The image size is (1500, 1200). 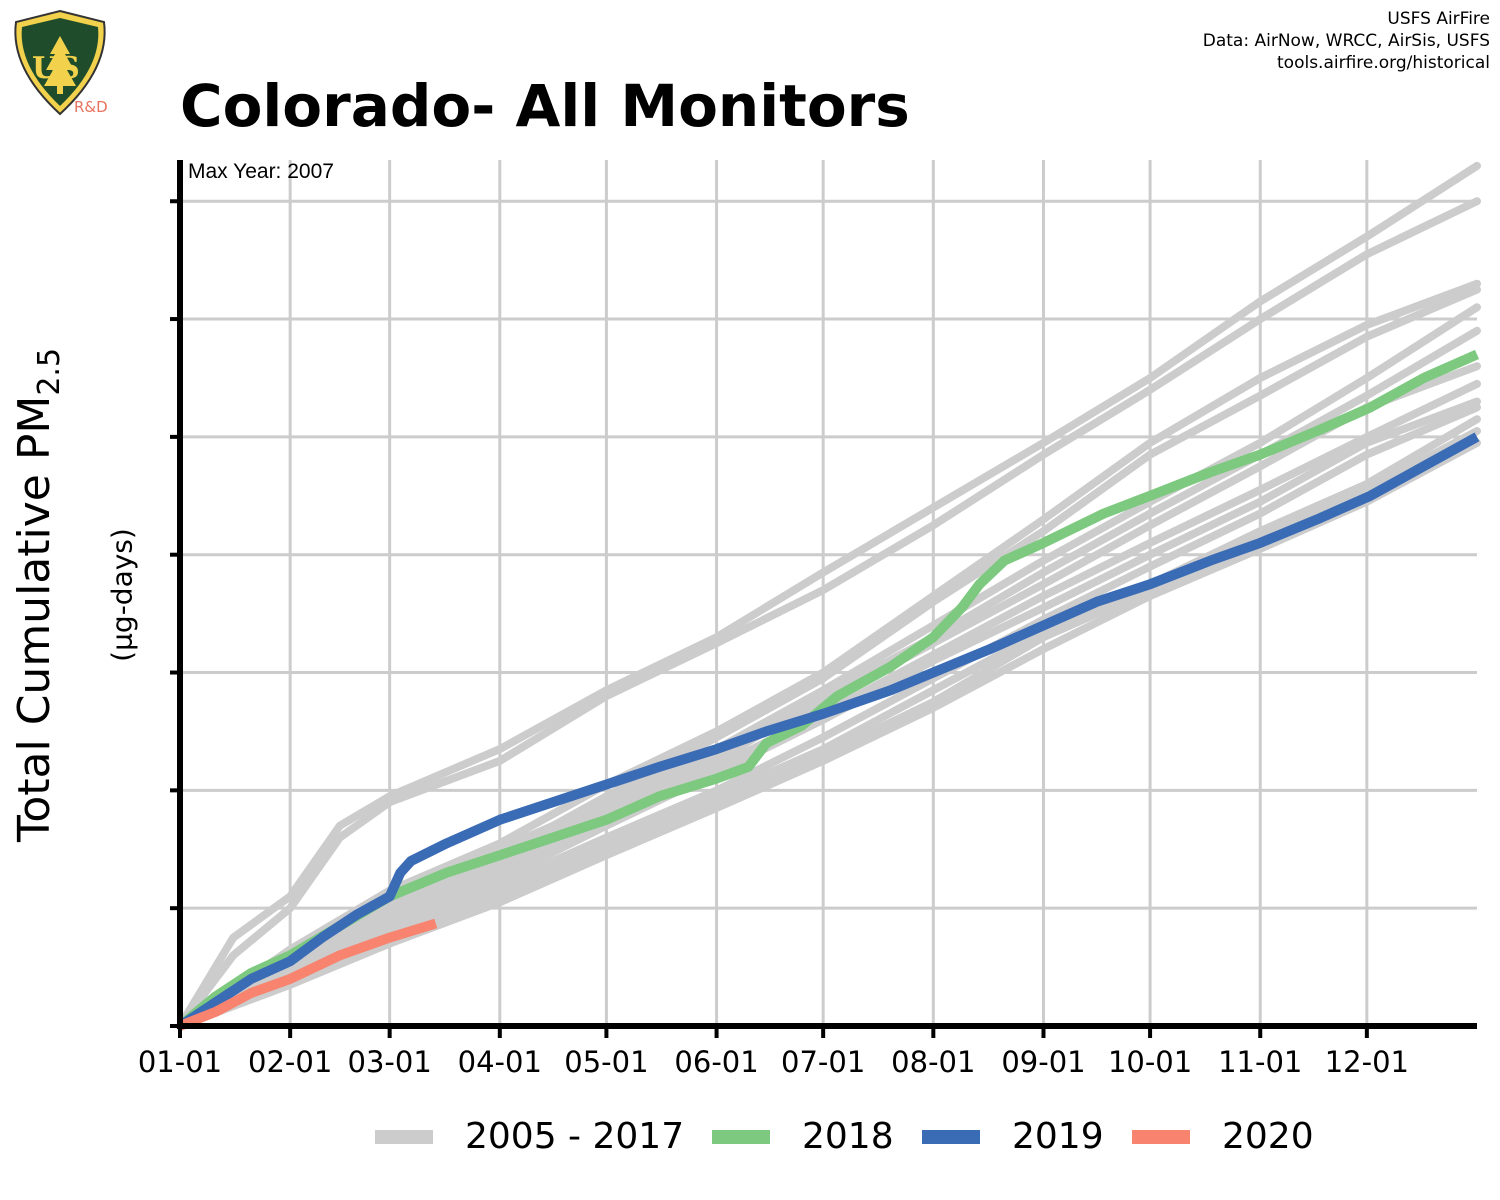 I want to click on forest-service-shield-logo: US, so click(x=60, y=62).